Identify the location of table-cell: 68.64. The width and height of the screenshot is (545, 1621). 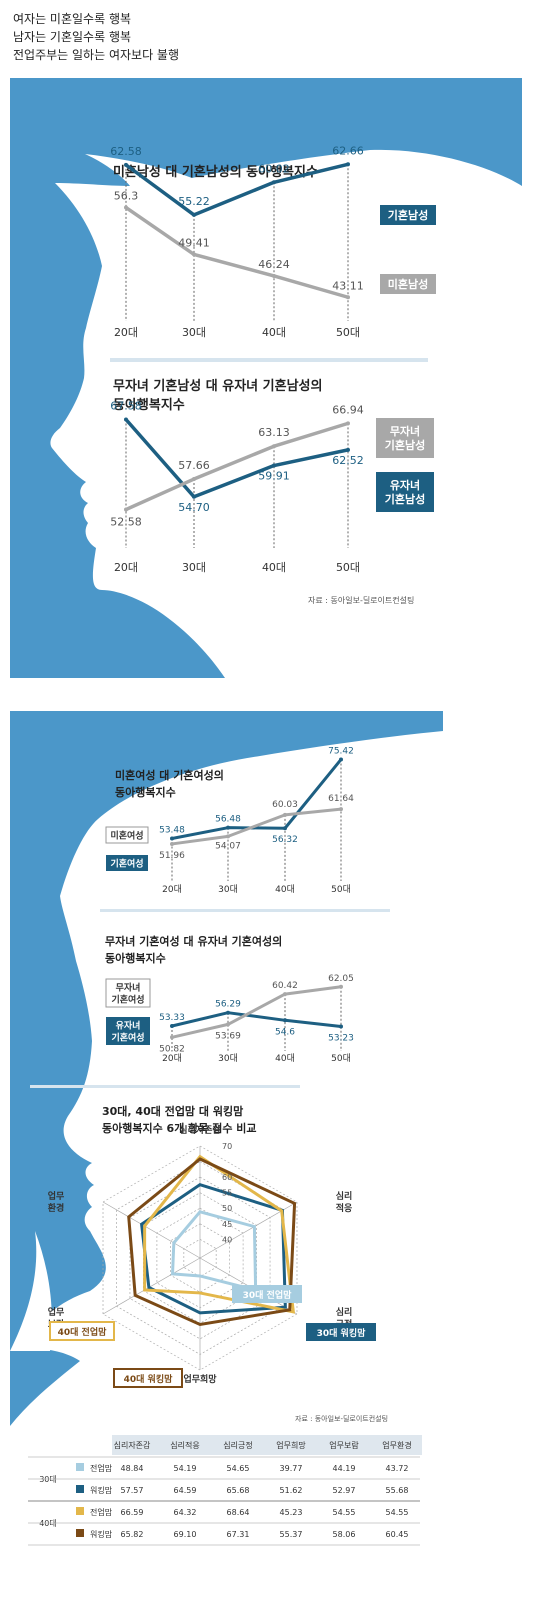
(238, 1512).